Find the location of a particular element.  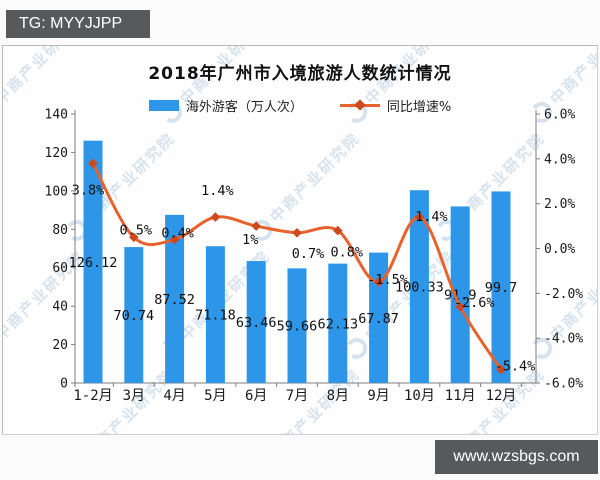

left-axis-label: 100 is located at coordinates (56, 191).